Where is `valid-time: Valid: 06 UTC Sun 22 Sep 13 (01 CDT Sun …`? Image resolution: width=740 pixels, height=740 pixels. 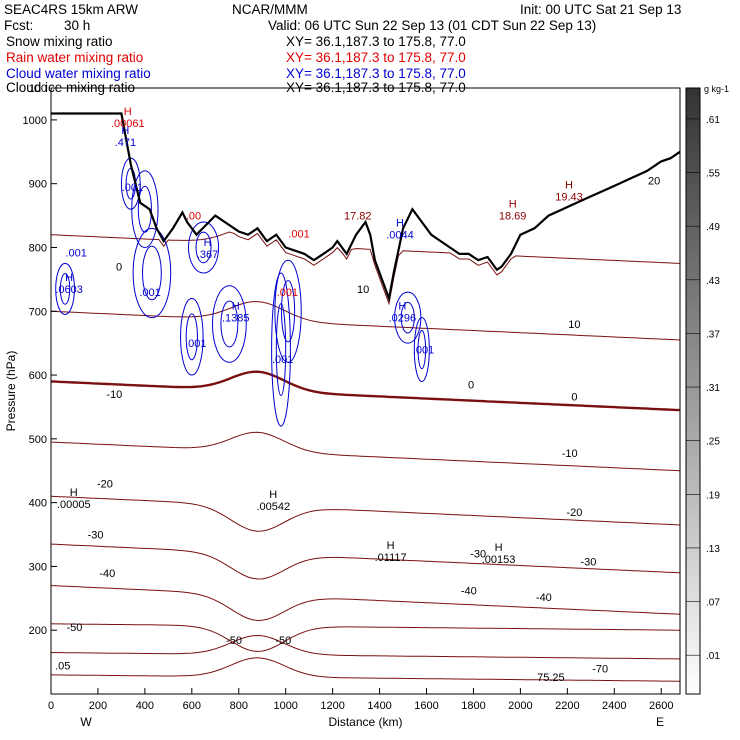
valid-time: Valid: 06 UTC Sun 22 Sep 13 (01 CDT Sun … is located at coordinates (432, 25).